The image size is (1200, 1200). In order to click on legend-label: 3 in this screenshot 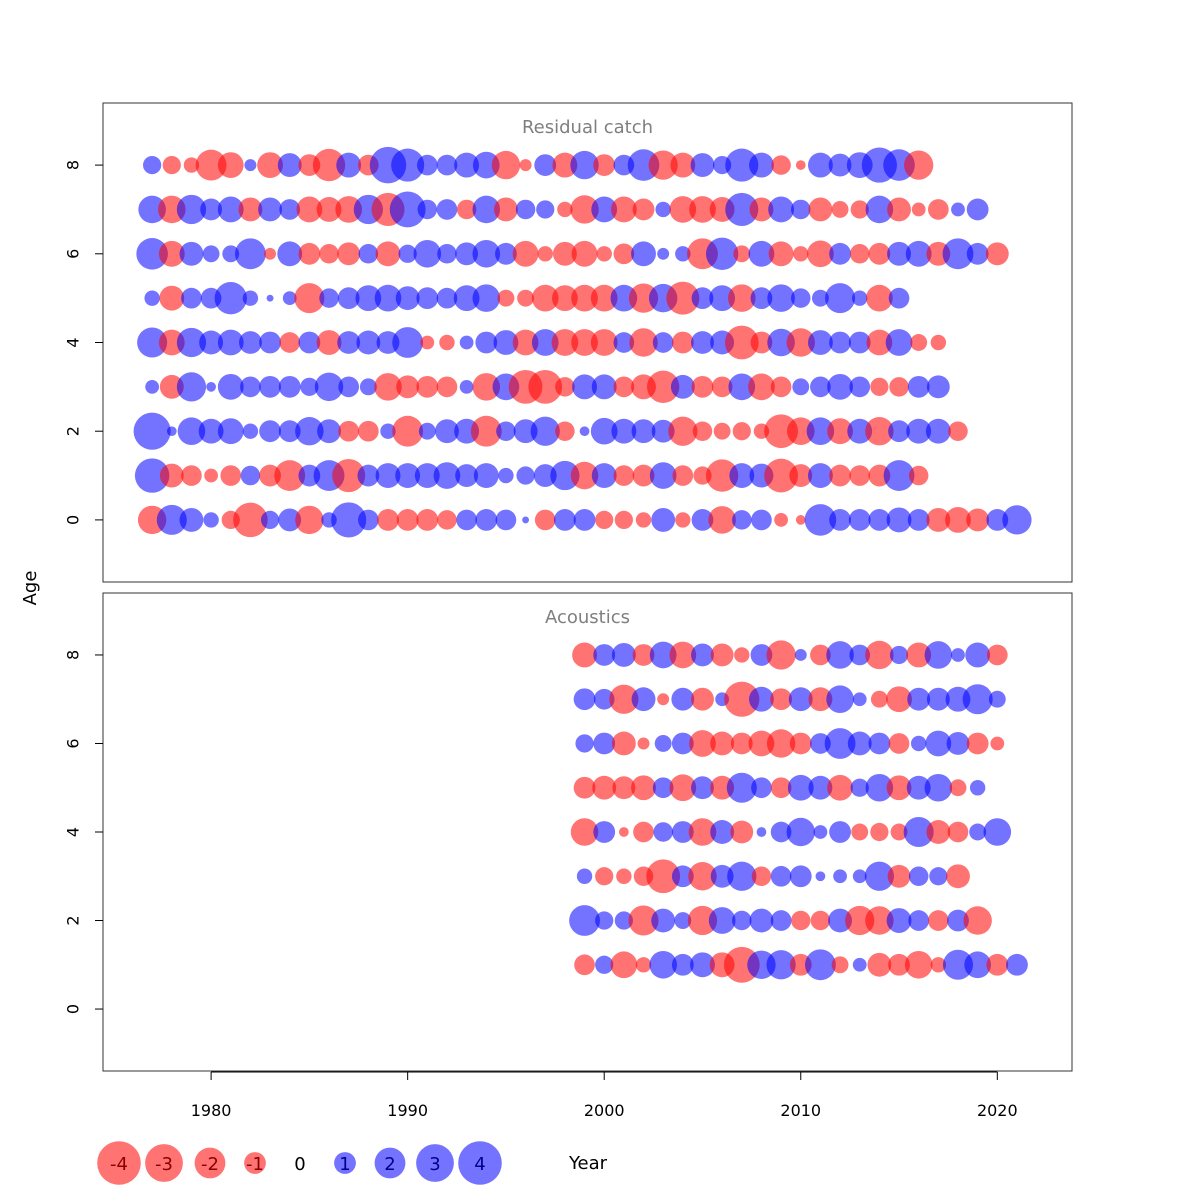, I will do `click(434, 1164)`.